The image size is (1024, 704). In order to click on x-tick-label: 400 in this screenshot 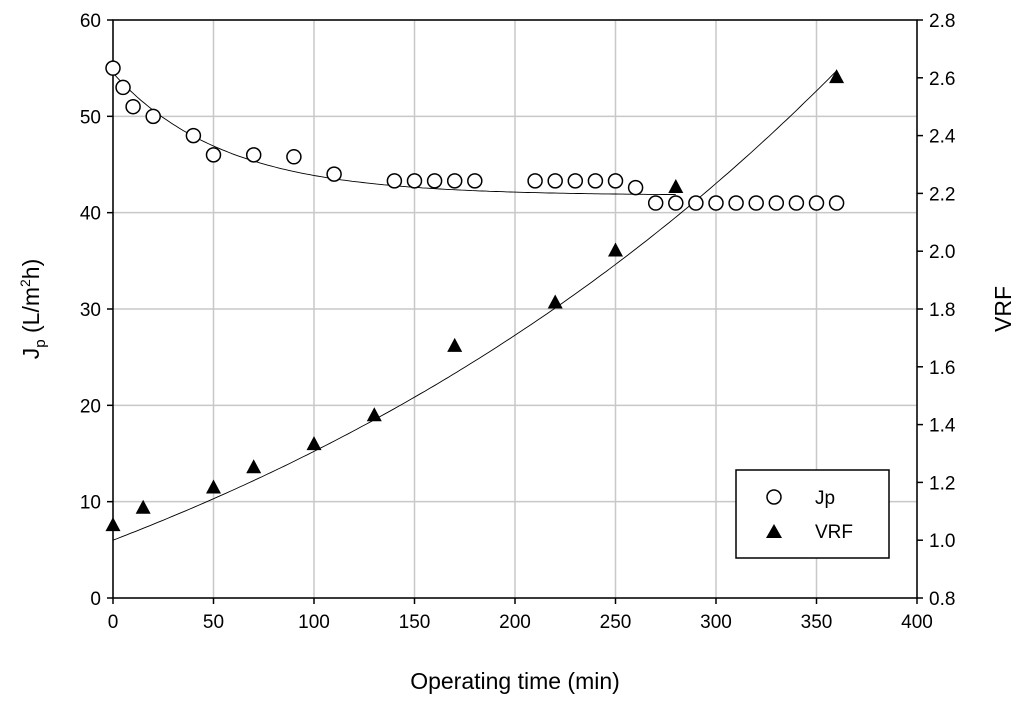, I will do `click(917, 622)`.